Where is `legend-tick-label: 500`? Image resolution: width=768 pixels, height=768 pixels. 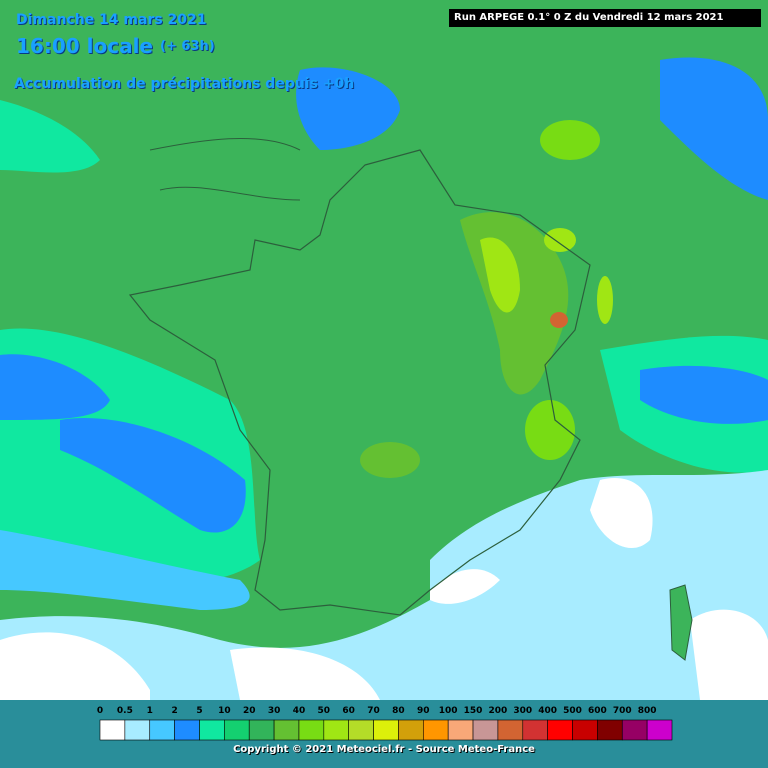 legend-tick-label: 500 is located at coordinates (572, 711).